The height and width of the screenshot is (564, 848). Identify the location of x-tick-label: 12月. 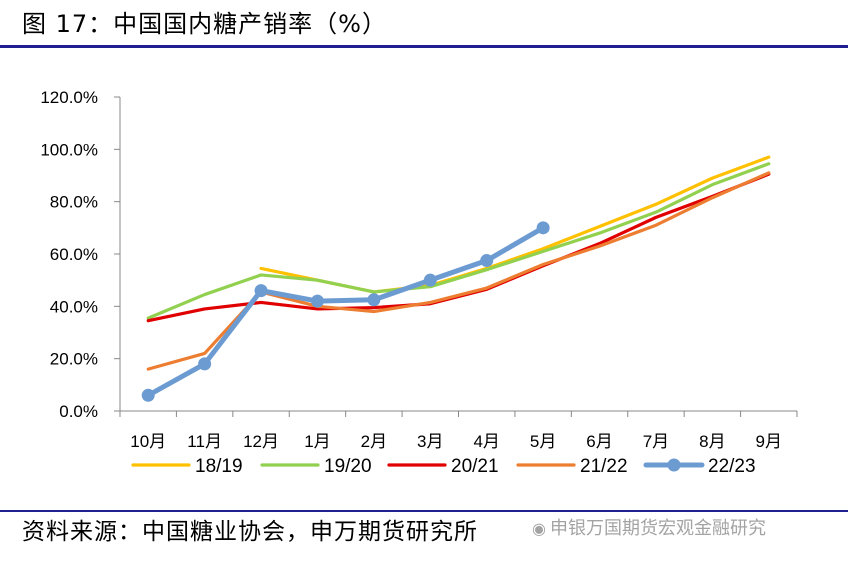
(261, 441).